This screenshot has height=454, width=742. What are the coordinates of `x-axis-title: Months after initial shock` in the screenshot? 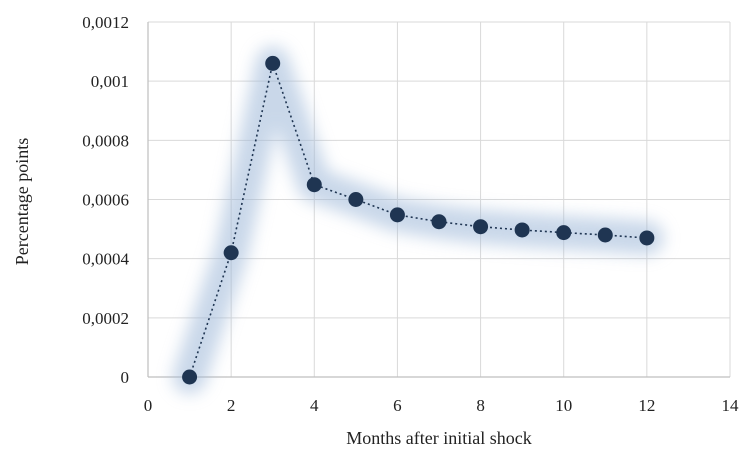 It's located at (438, 438).